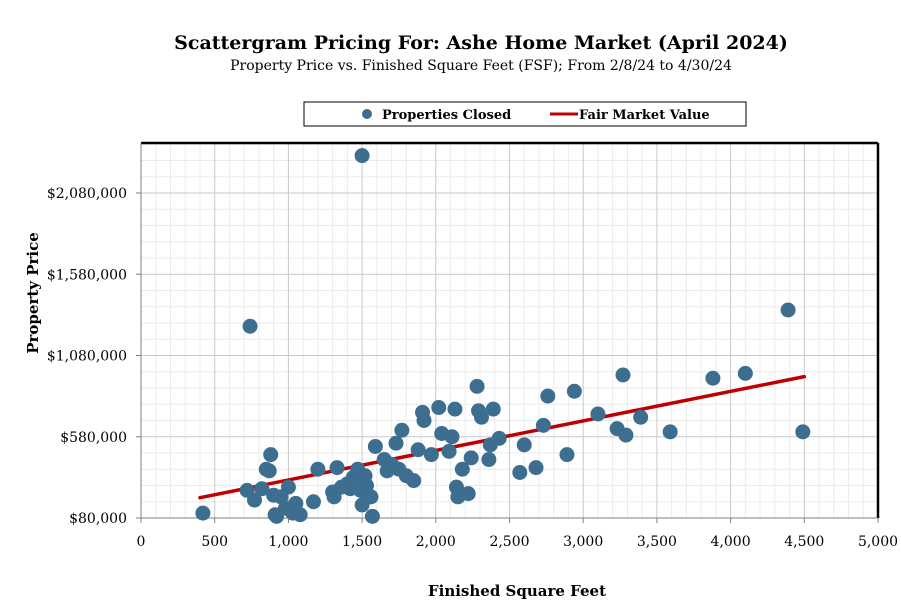  I want to click on x-tick-label: 4,500, so click(804, 542).